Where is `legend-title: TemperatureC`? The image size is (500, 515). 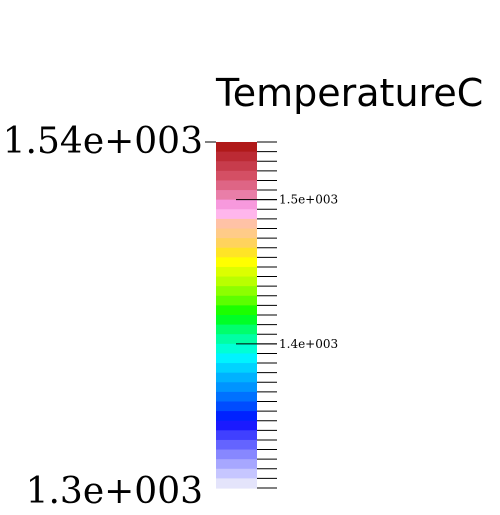
legend-title: TemperatureC is located at coordinates (350, 93).